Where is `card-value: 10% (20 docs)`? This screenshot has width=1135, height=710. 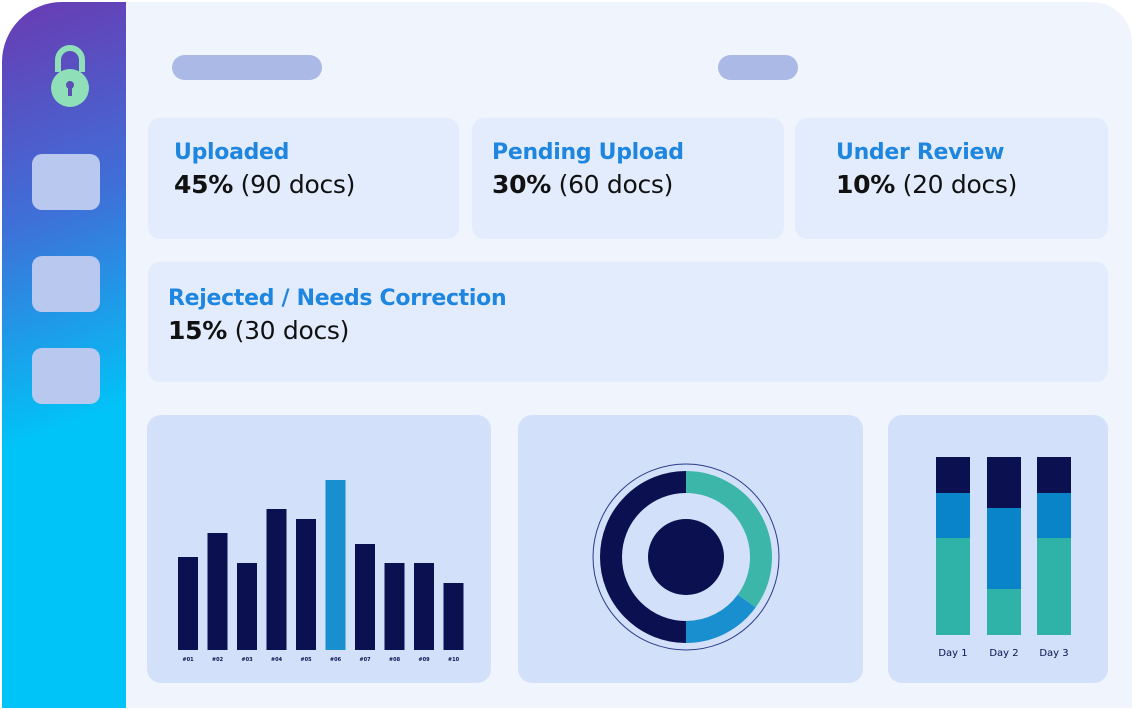
card-value: 10% (20 docs) is located at coordinates (926, 184).